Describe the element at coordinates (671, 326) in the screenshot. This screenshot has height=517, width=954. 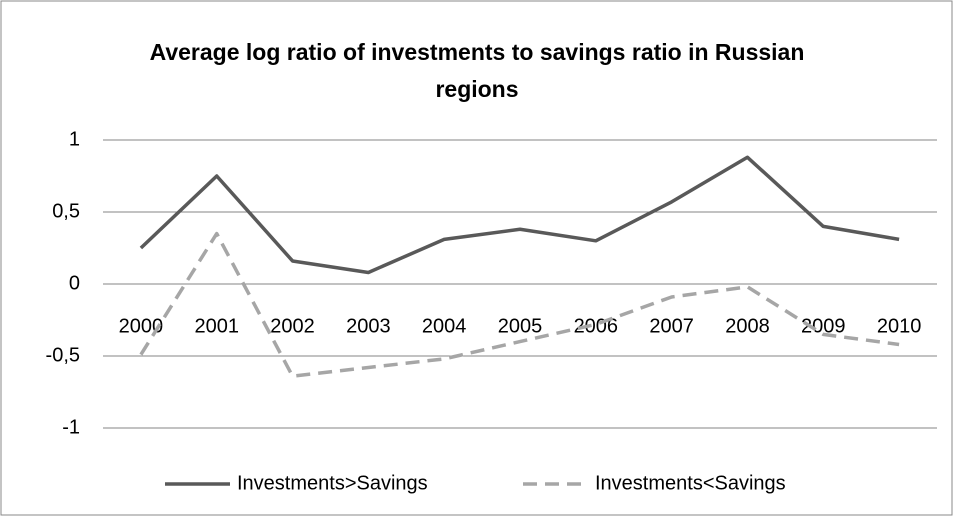
I see `x-tick-label: 2007` at that location.